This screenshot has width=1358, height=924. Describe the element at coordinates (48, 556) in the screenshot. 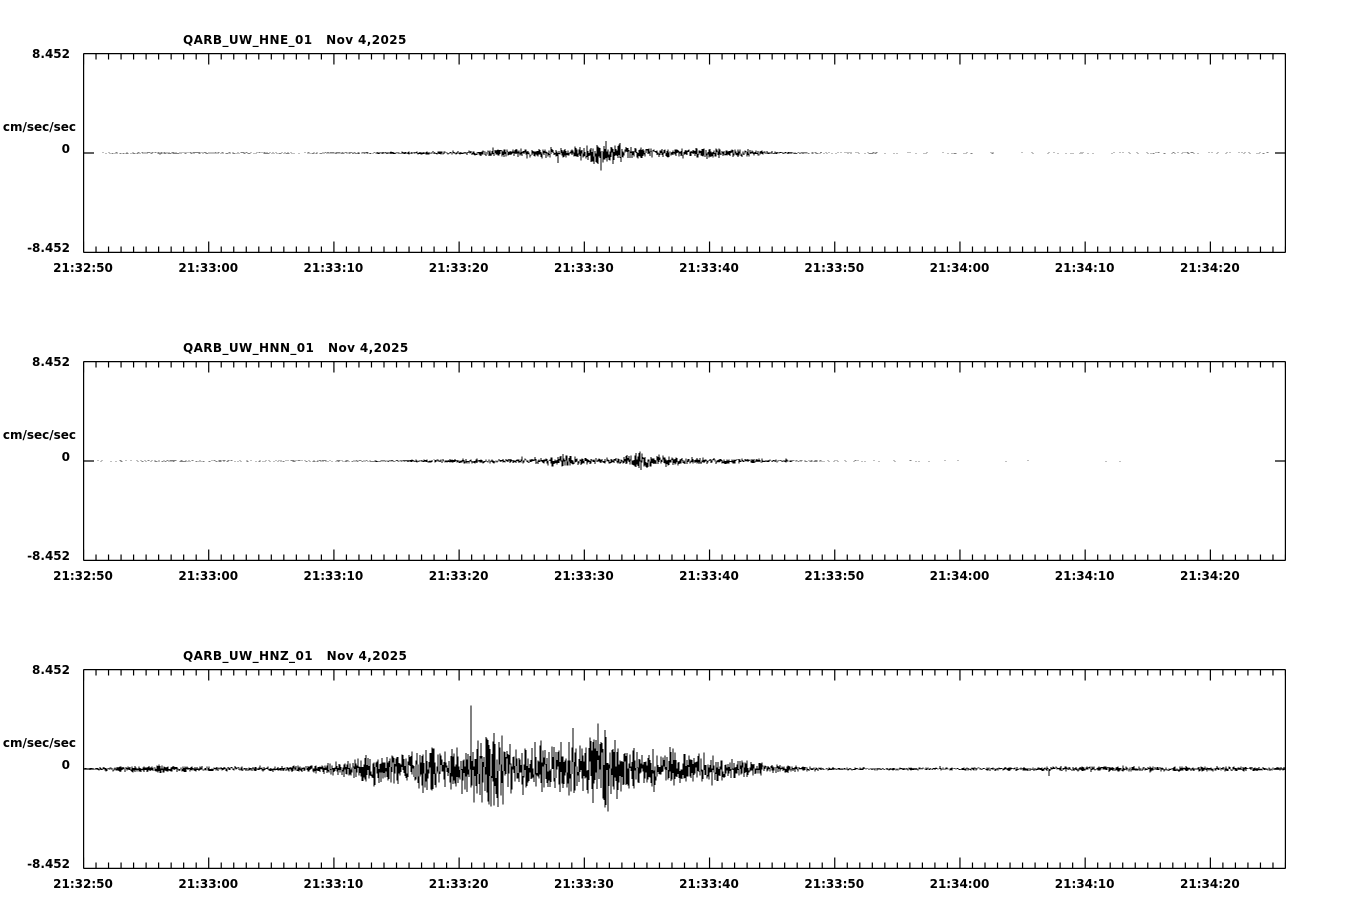

I see `y-tick-min-hnn: -8.452` at that location.